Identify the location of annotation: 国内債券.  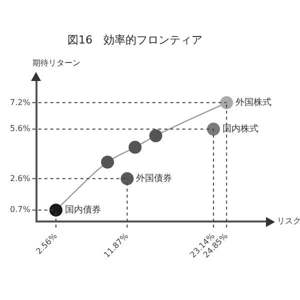
(82, 210).